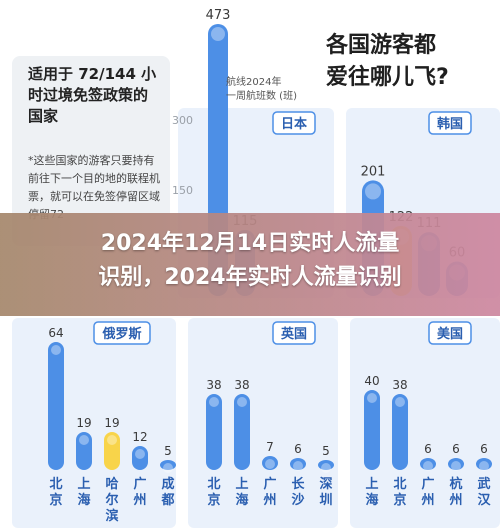 The width and height of the screenshot is (500, 528). Describe the element at coordinates (167, 500) in the screenshot. I see `category-label: 都` at that location.